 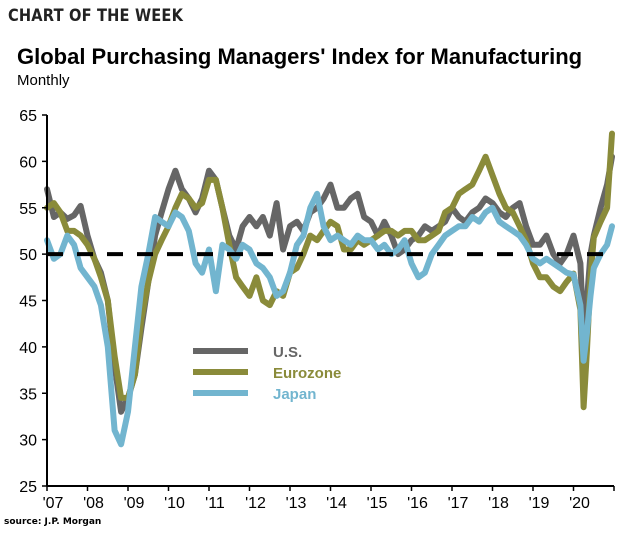 What do you see at coordinates (296, 503) in the screenshot?
I see `x-tick-label: '13` at bounding box center [296, 503].